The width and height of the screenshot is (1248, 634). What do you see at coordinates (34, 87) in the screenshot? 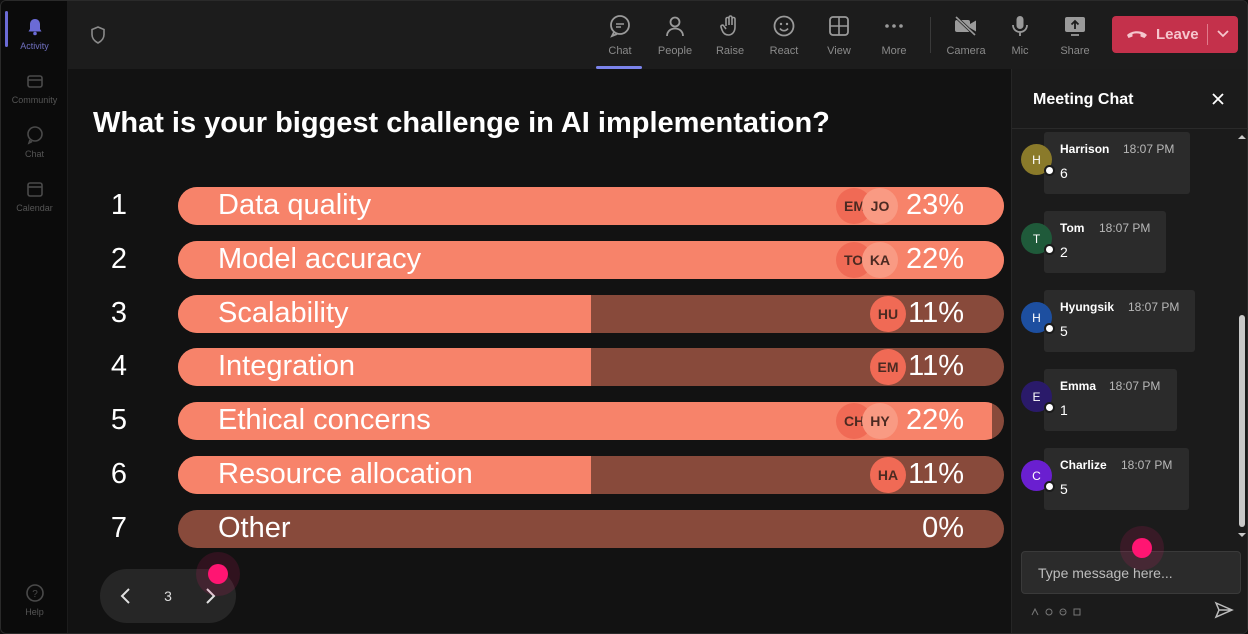
I see `rail-item-community: Community` at bounding box center [34, 87].